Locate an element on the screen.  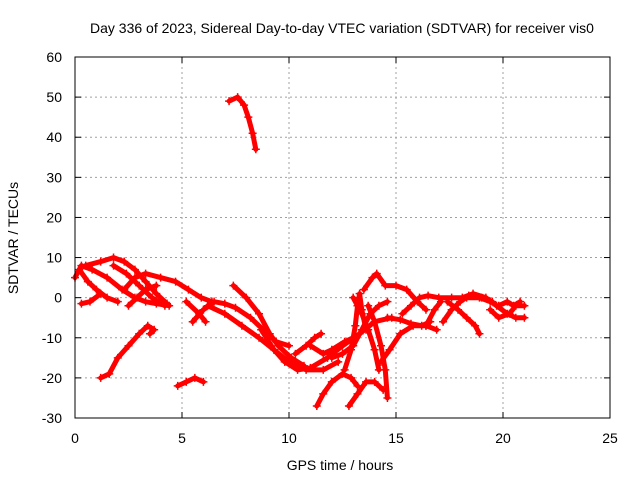
y-tick-label: -10 is located at coordinates (52, 338).